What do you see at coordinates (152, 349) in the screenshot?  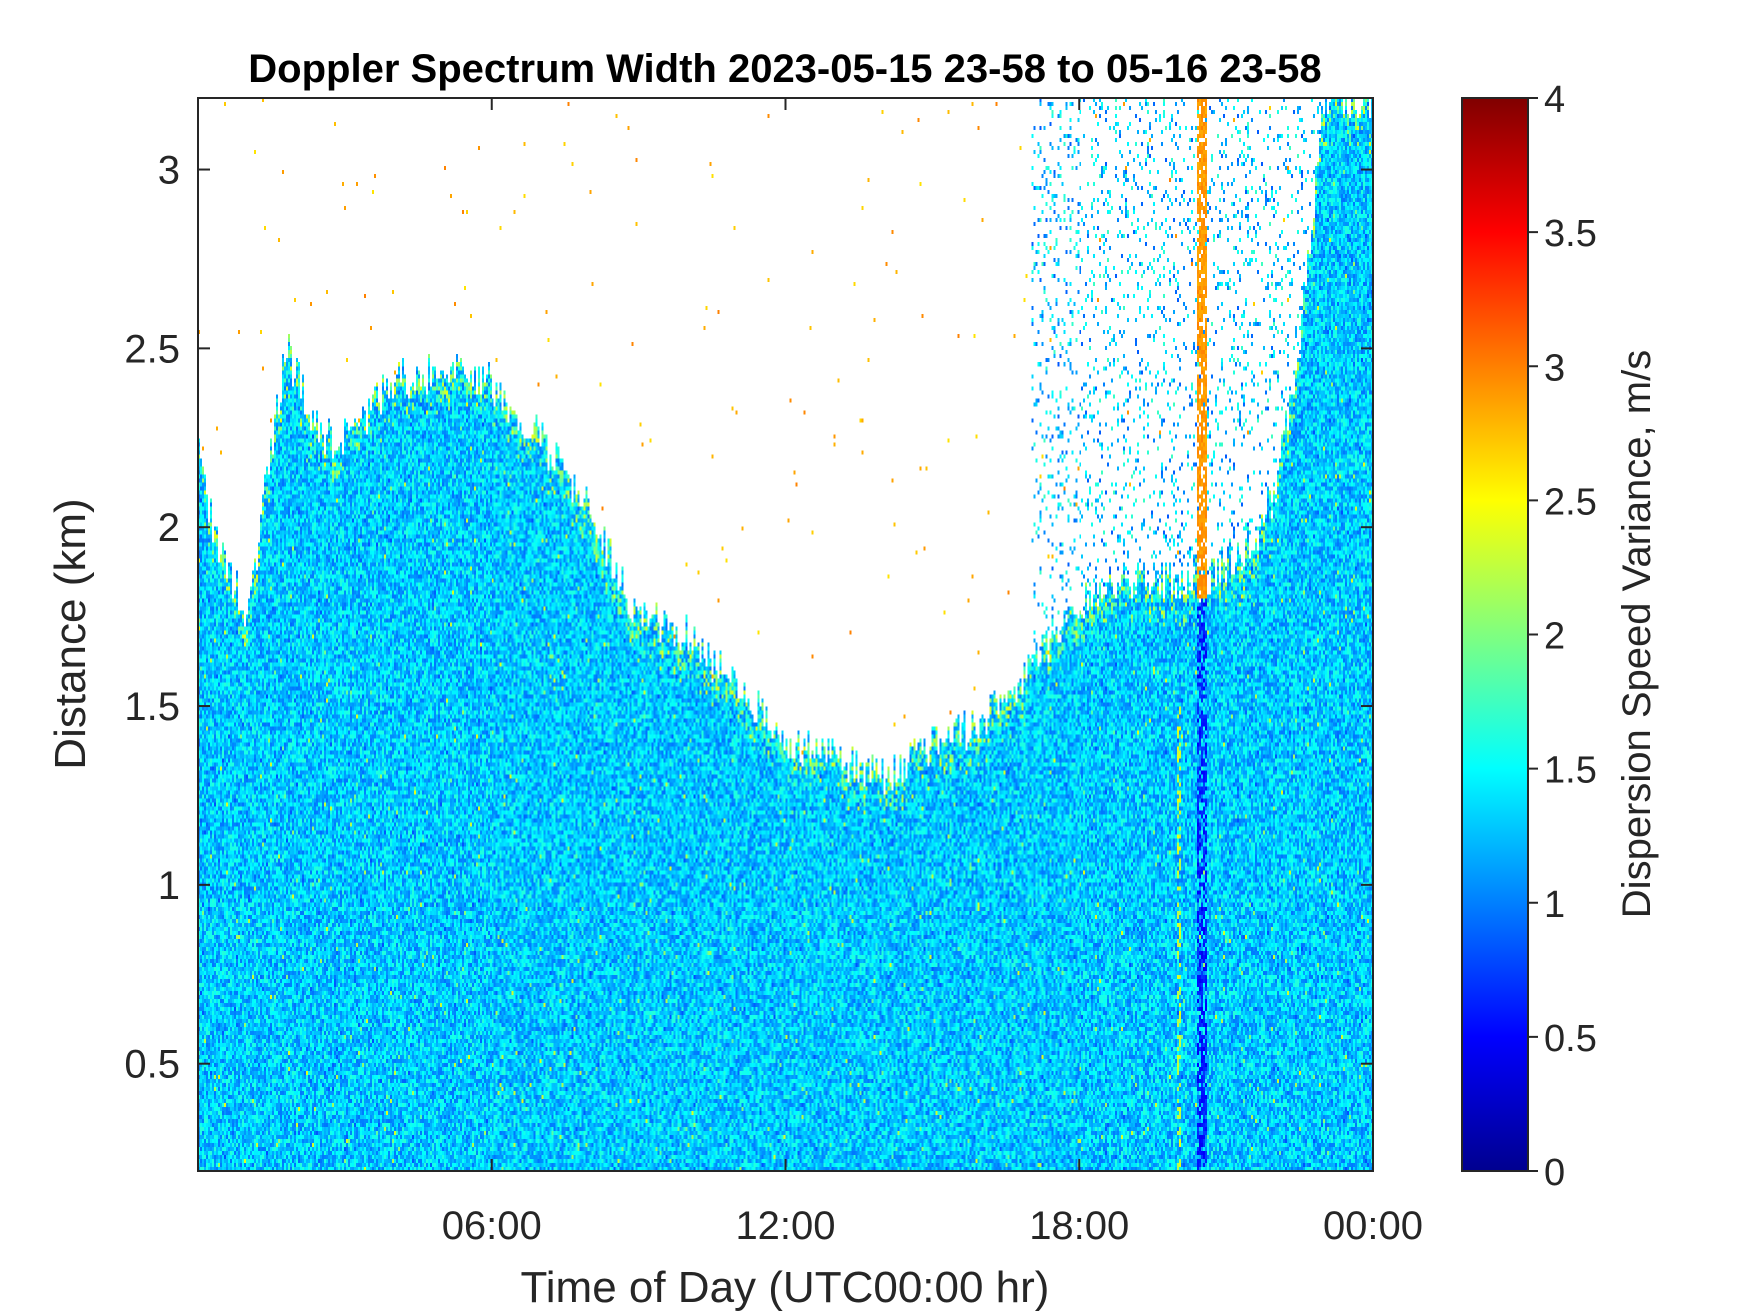 I see `y-tick-label: 2.5` at bounding box center [152, 349].